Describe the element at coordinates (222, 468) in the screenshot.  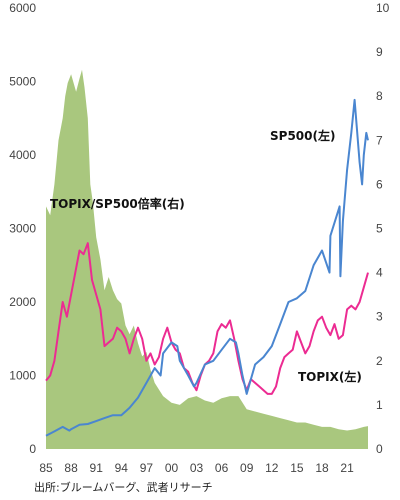
I see `x-tick-label: 06` at that location.